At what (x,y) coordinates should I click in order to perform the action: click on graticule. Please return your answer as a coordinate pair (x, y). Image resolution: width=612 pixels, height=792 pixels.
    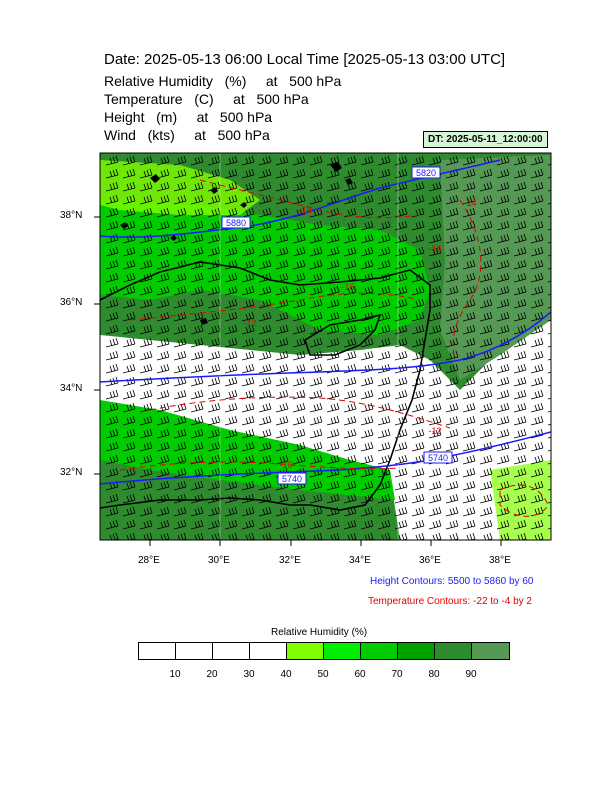
    Looking at the image, I should click on (309, 346).